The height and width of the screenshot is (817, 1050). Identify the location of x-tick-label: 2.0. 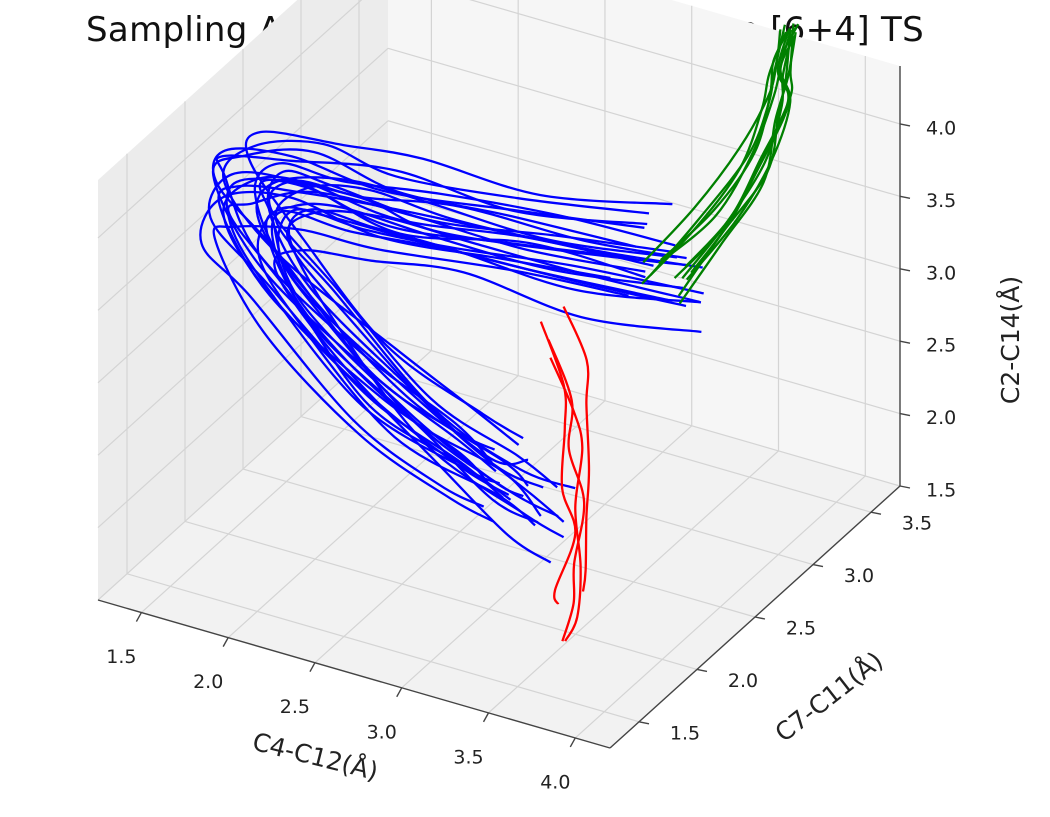
(208, 682).